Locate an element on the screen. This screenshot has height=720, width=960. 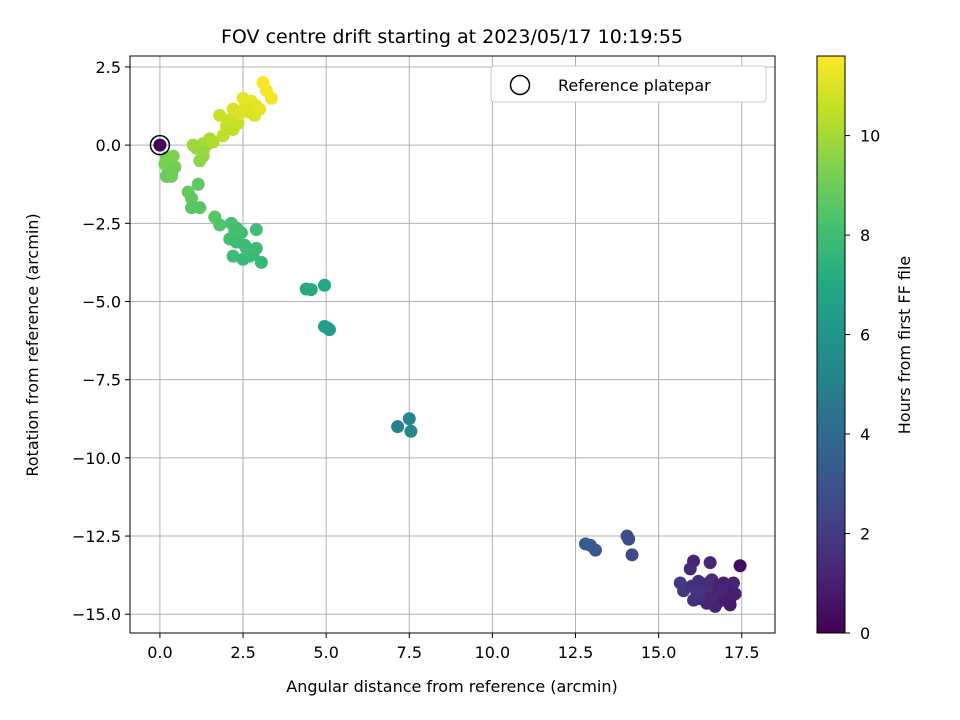
reference-marker is located at coordinates (160, 145).